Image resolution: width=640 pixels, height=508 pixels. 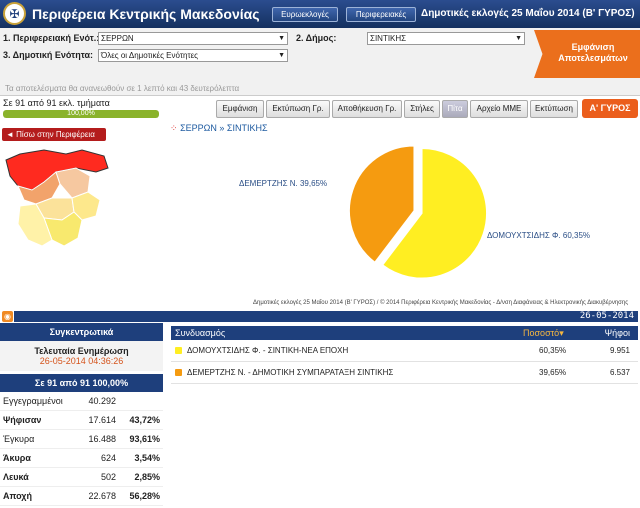 I want to click on progress-fill, so click(x=81, y=114).